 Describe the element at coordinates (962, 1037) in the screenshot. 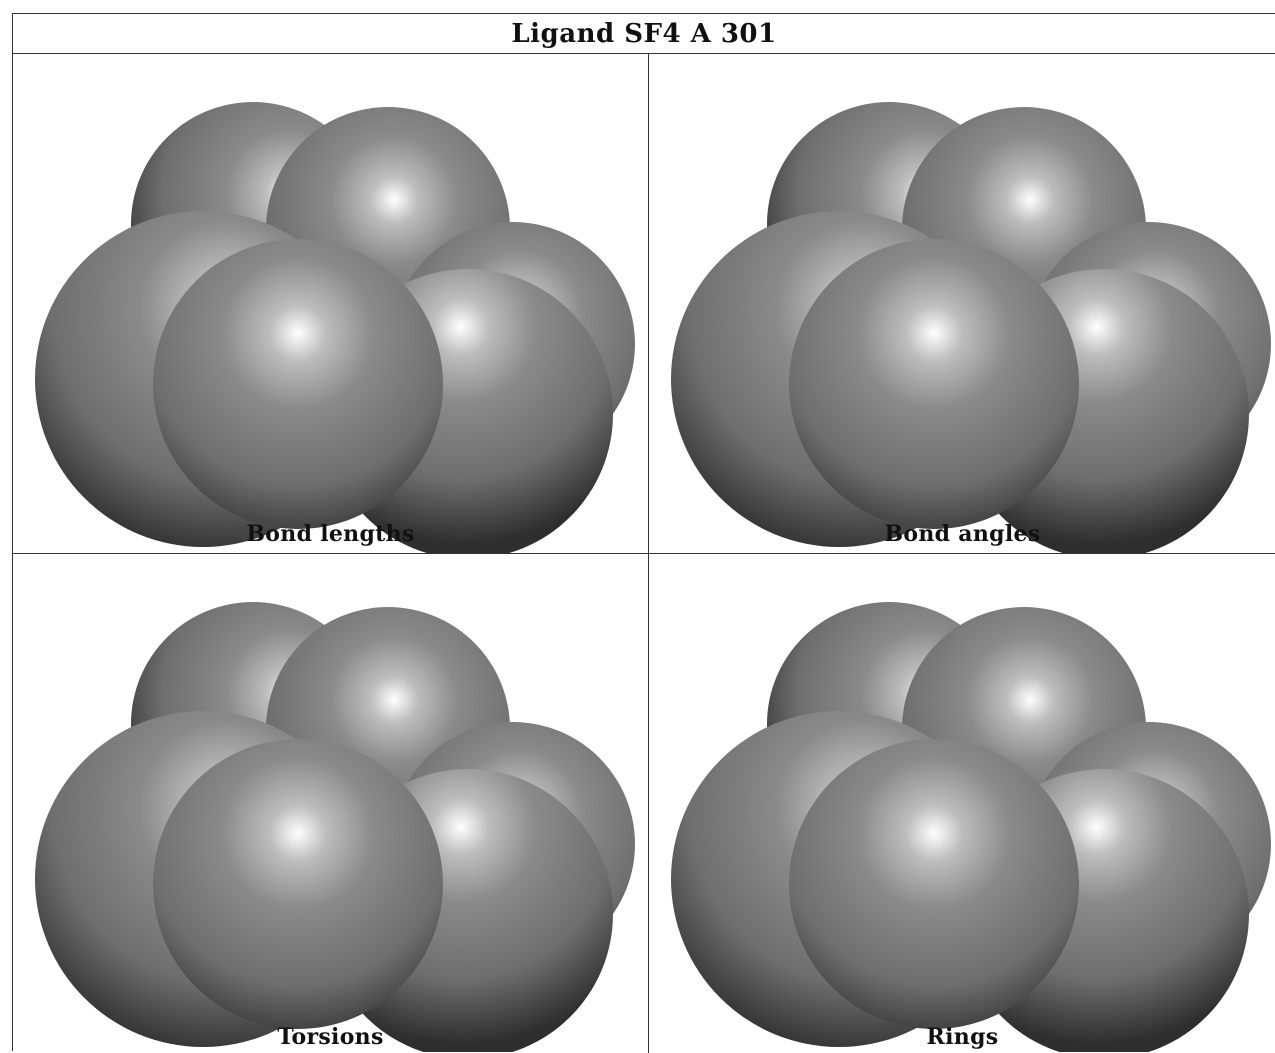

I see `panel-caption: Rings` at that location.